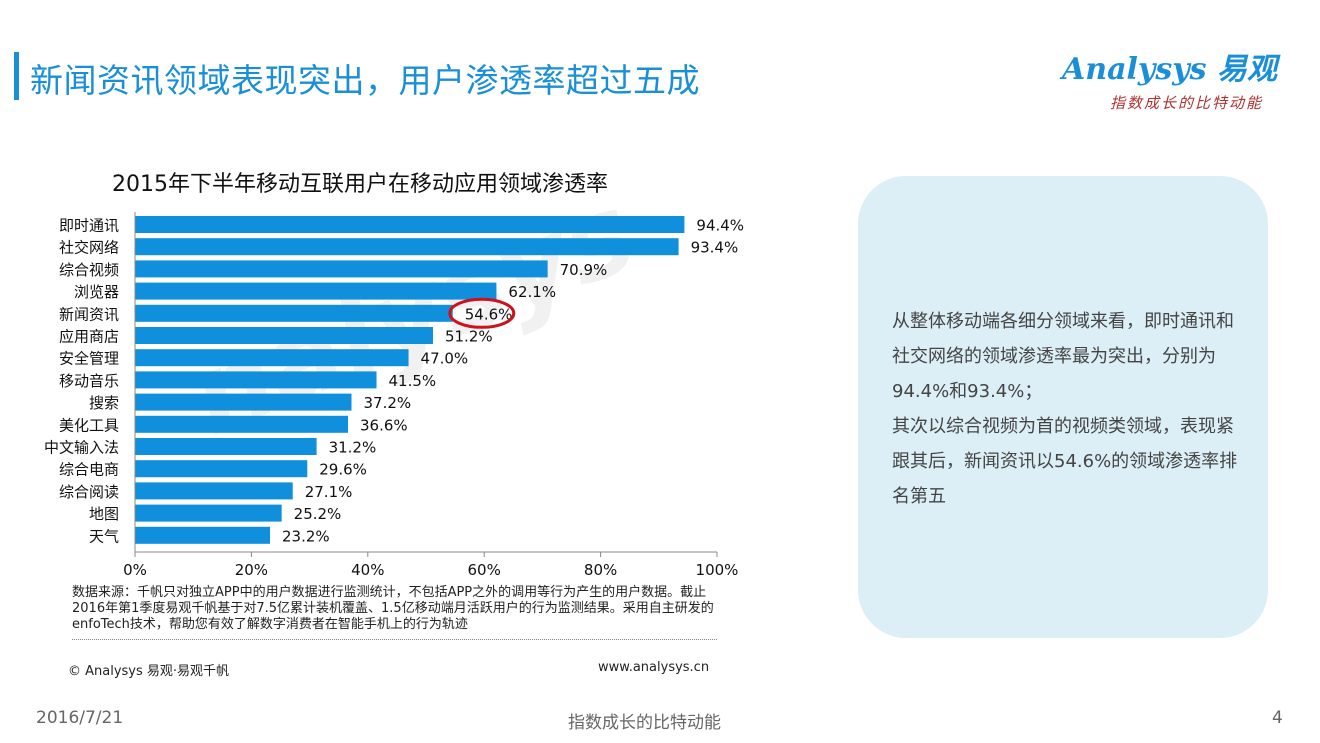 The height and width of the screenshot is (743, 1320). I want to click on category-label-6: 安全管理, so click(89, 359).